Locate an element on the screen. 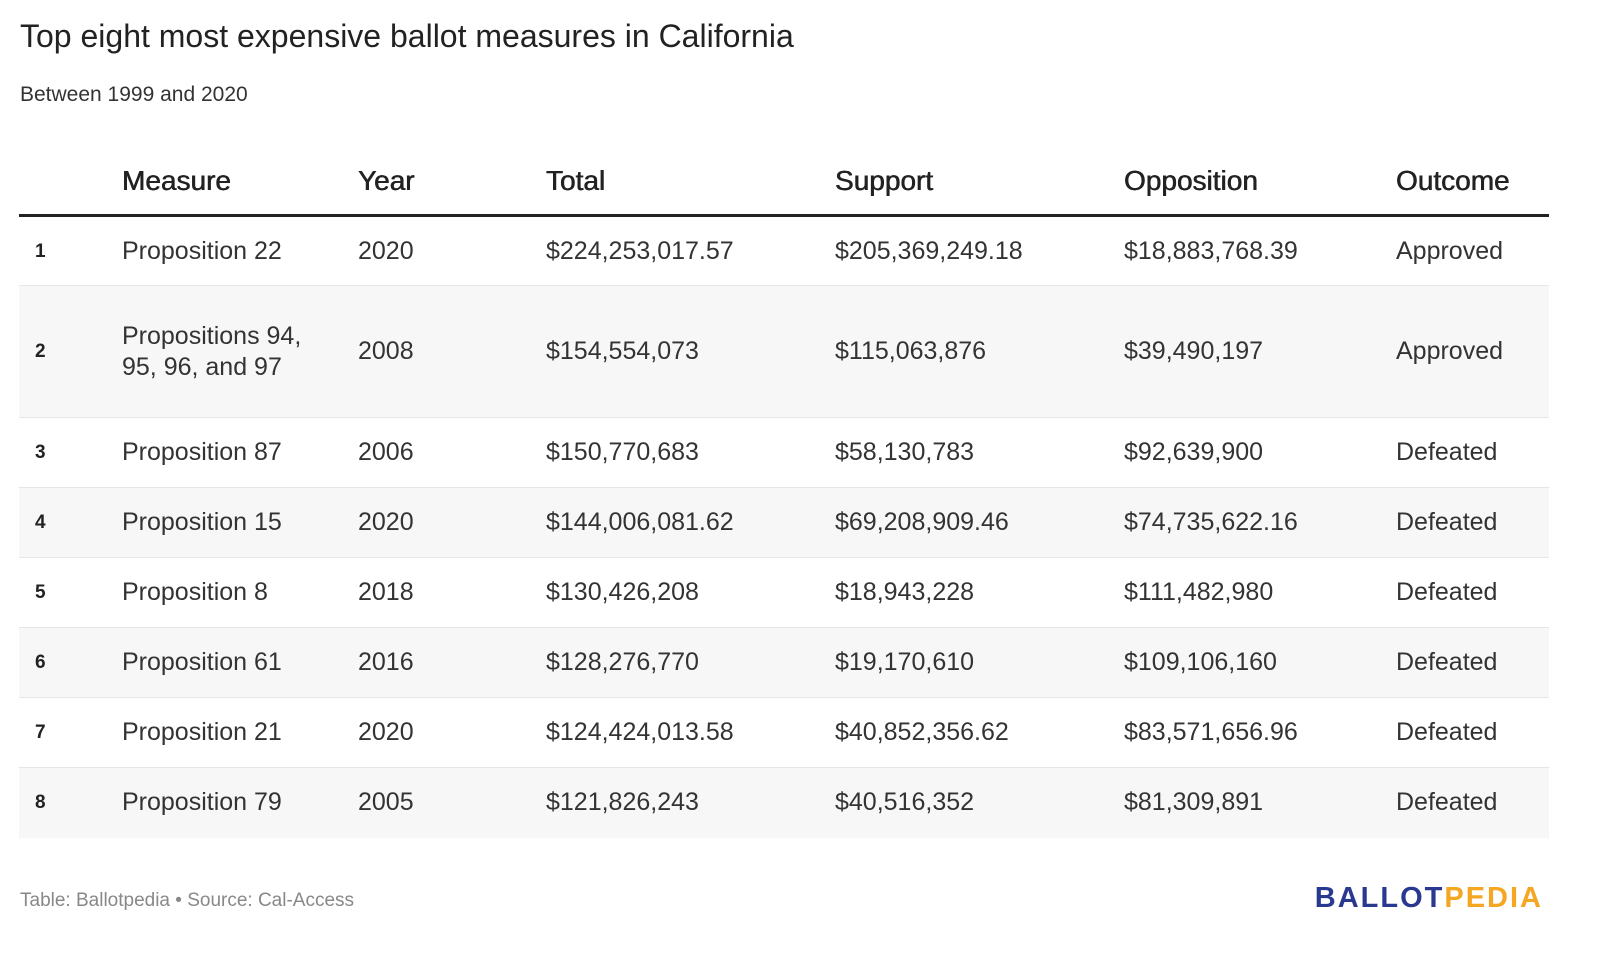  table-subtitle: Between 1999 and 2020 is located at coordinates (134, 94).